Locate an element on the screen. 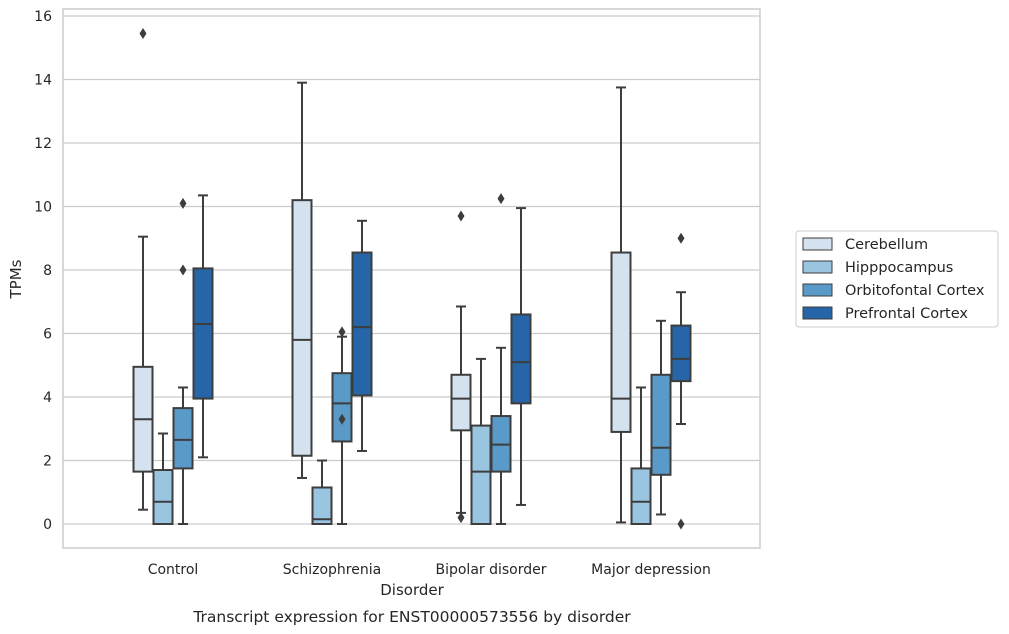 This screenshot has width=1009, height=634. legend-label: Hipppocampus is located at coordinates (899, 268).